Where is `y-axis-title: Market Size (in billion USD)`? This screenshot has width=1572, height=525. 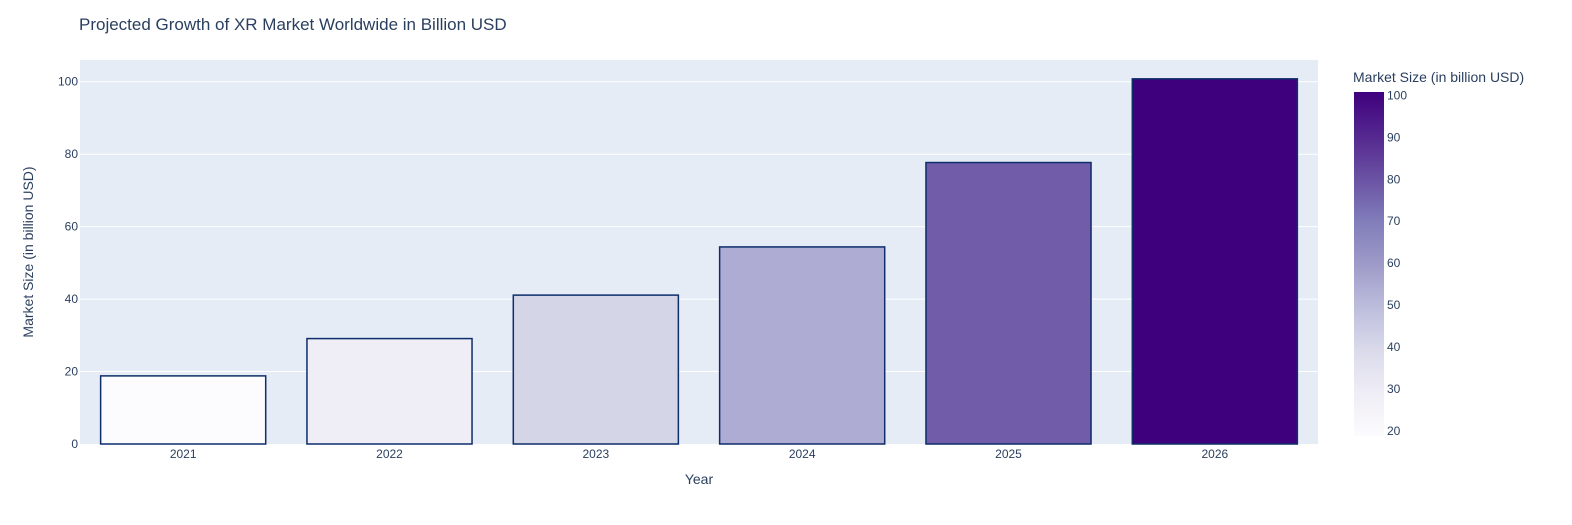
y-axis-title: Market Size (in billion USD) is located at coordinates (28, 251).